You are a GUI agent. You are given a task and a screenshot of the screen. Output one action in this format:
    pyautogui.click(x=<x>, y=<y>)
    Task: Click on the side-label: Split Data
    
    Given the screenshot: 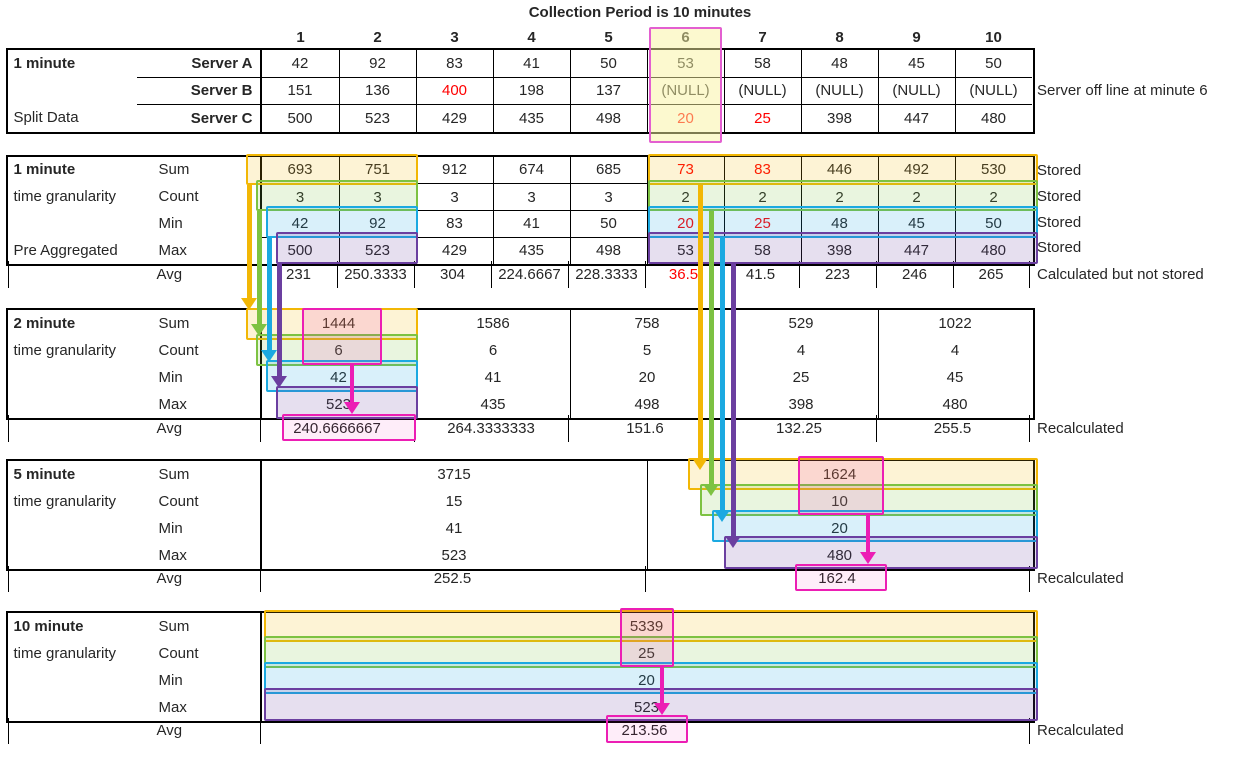 What is the action you would take?
    pyautogui.click(x=46, y=118)
    